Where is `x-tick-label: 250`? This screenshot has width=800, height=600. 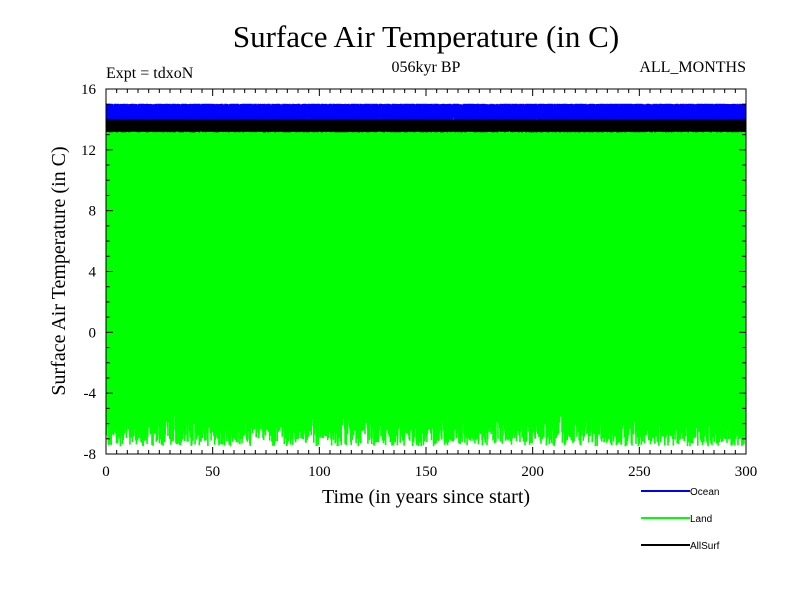 x-tick-label: 250 is located at coordinates (639, 472).